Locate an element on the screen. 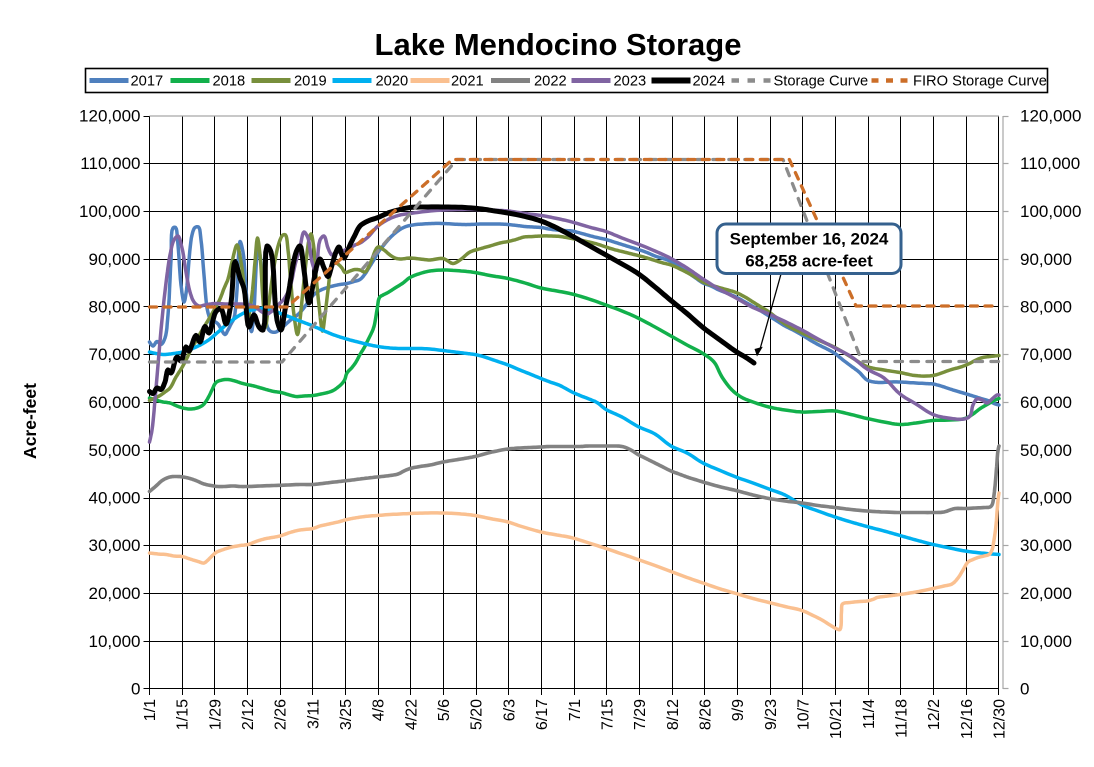 The width and height of the screenshot is (1094, 767). svg-text: 2019 is located at coordinates (310, 82).